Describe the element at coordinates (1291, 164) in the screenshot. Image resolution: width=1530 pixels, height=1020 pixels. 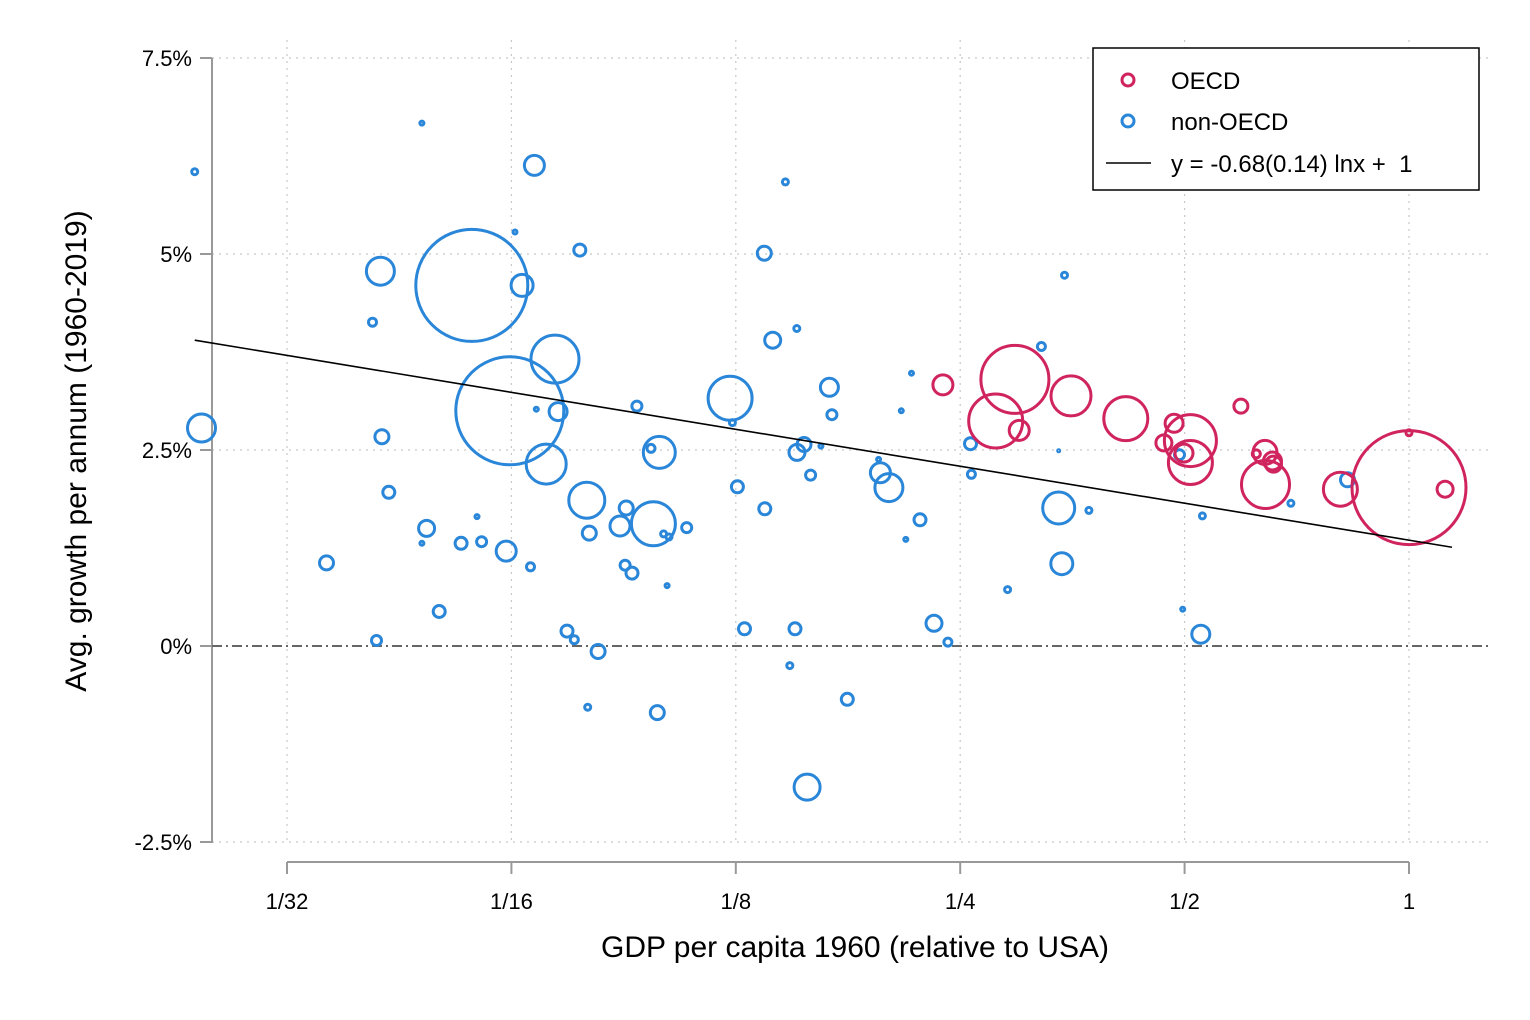
I see `legend-fit-label: y = -0.68(0.14) lnx + 1` at that location.